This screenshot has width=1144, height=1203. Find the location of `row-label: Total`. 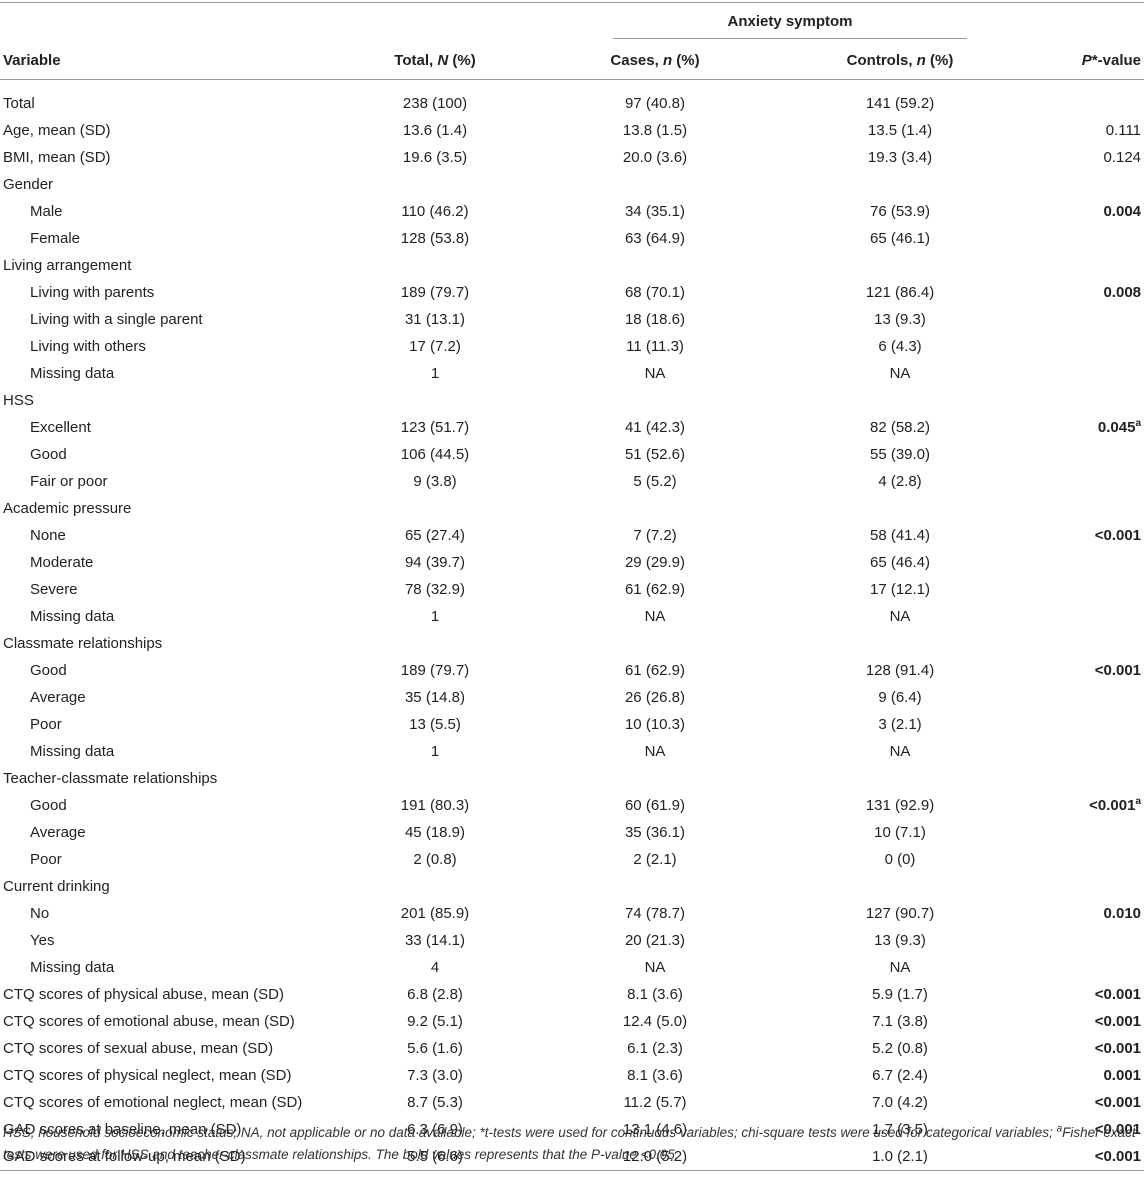

row-label: Total is located at coordinates (19, 103).